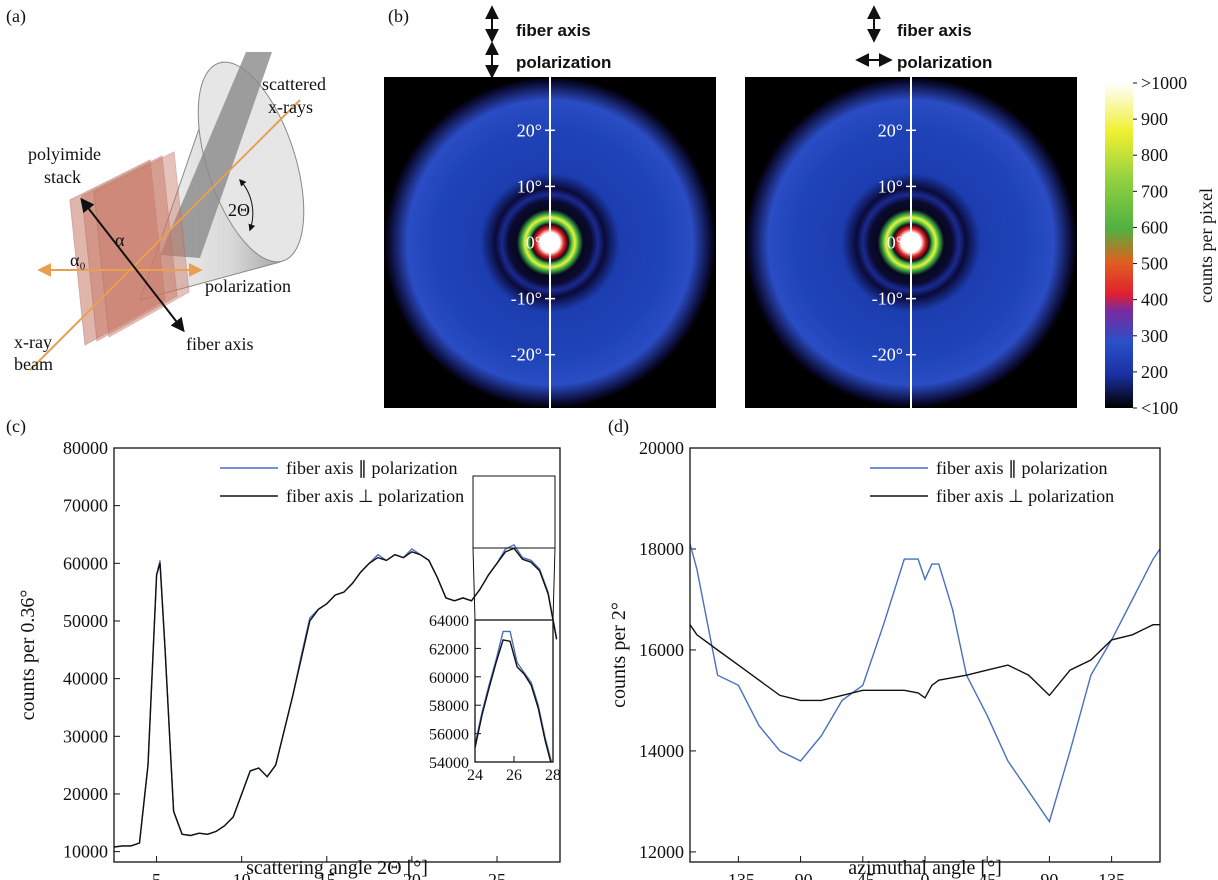 This screenshot has width=1218, height=880. Describe the element at coordinates (85, 736) in the screenshot. I see `y-tick-label: 30000` at that location.